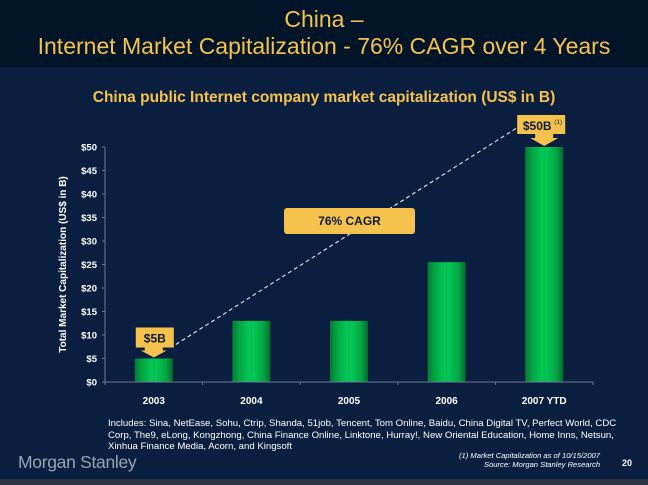 The height and width of the screenshot is (485, 648). I want to click on footnote-marker: (1), so click(558, 122).